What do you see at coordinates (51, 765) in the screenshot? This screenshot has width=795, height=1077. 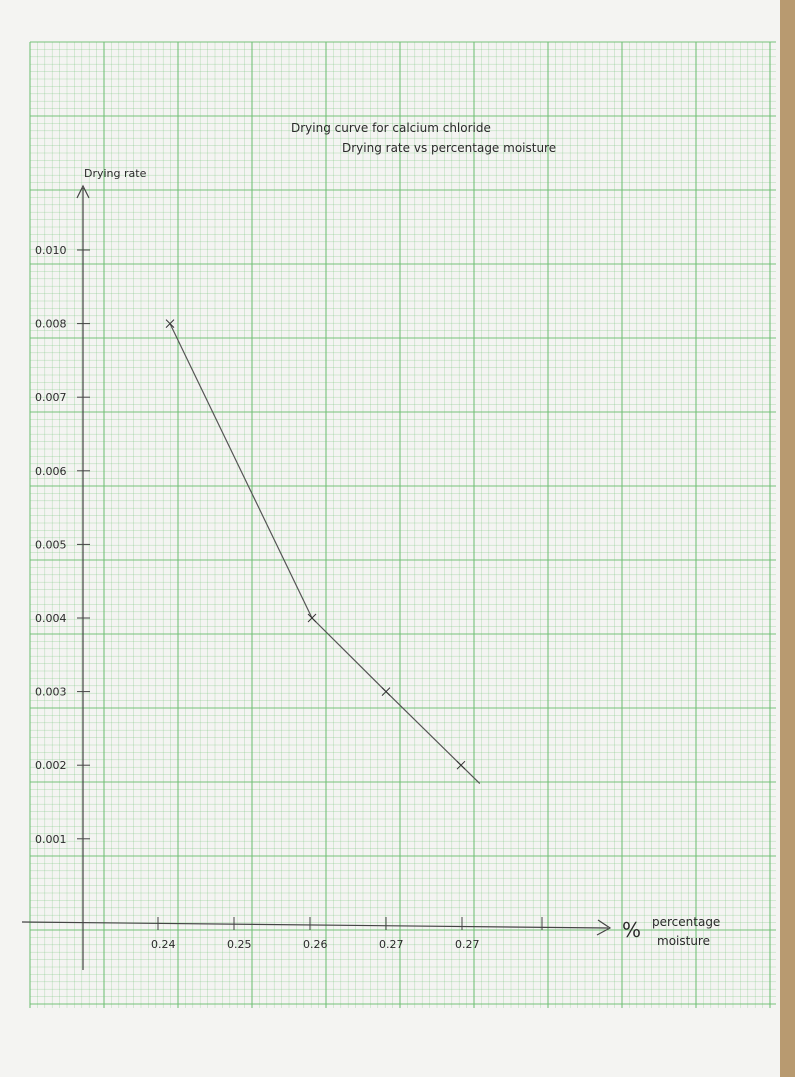 I see `y-tick-label: 0.002` at bounding box center [51, 765].